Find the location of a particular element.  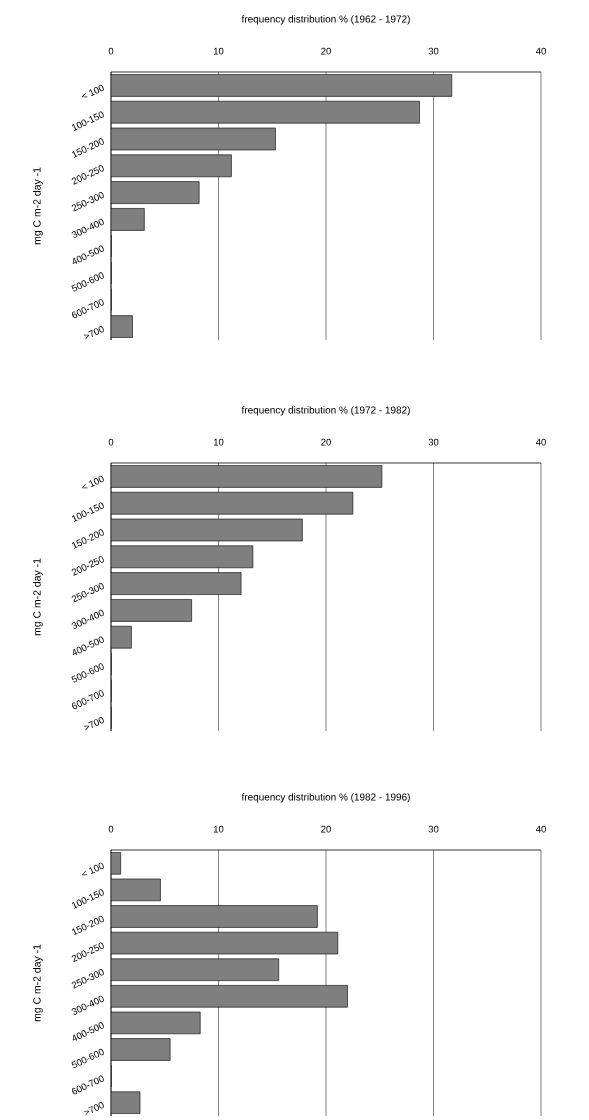

chart-title: frequency distribution % (1962 - 1972) is located at coordinates (325, 20).